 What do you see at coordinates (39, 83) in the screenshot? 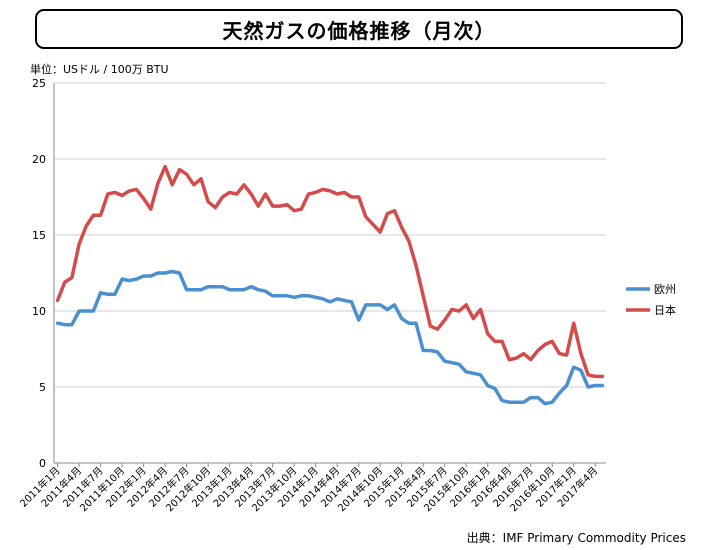
I see `y-tick-label: 25` at bounding box center [39, 83].